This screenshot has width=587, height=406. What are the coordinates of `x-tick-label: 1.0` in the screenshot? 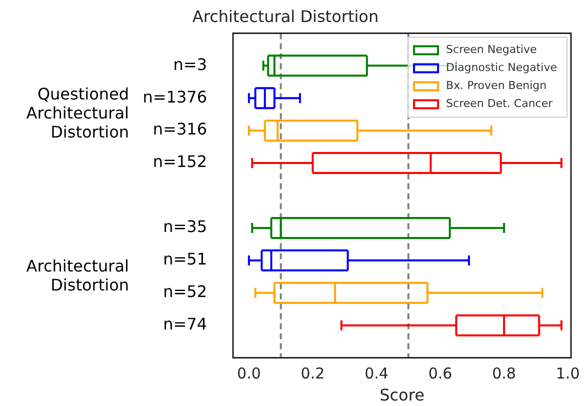 It's located at (568, 373).